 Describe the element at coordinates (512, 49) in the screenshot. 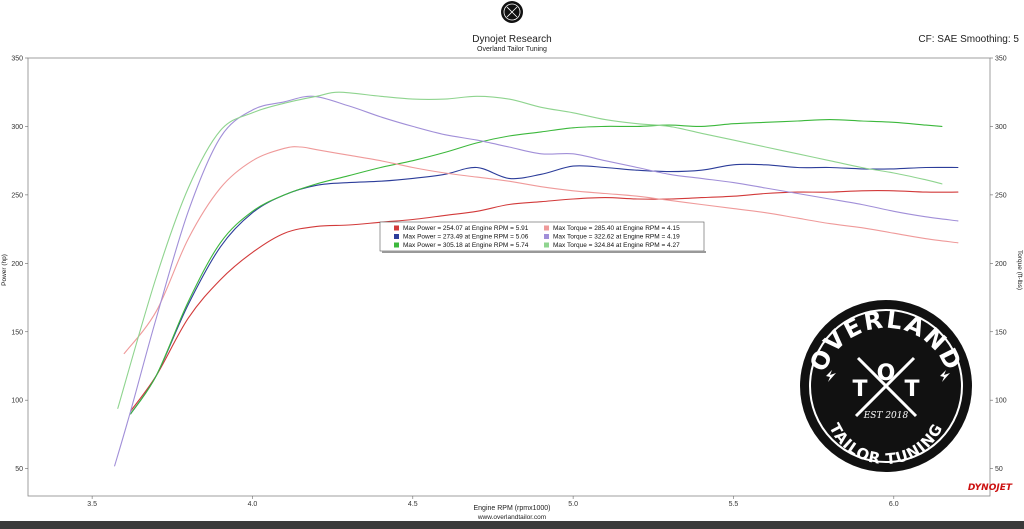

I see `chart-subtitle: Overland Tailor Tuning` at that location.